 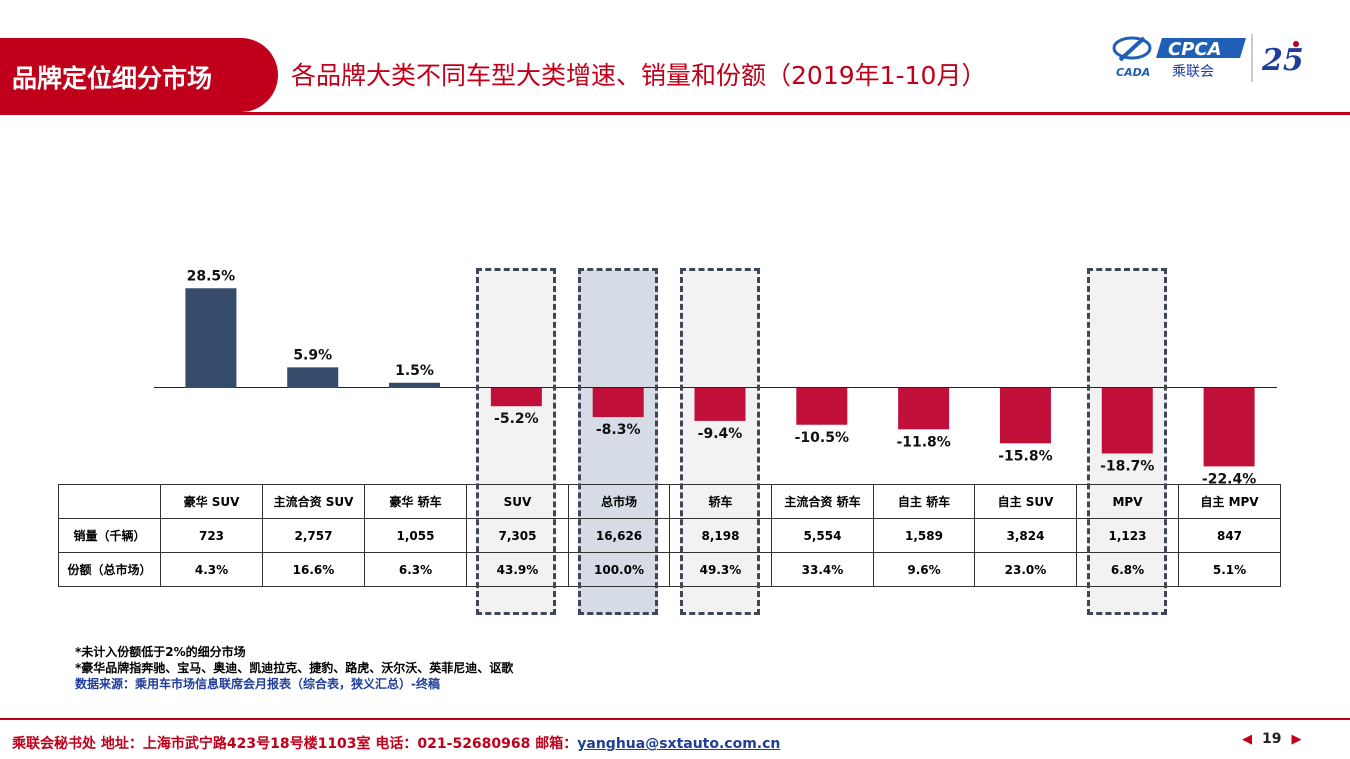 I want to click on table-header-cell: 自主 SUV, so click(x=1025, y=501).